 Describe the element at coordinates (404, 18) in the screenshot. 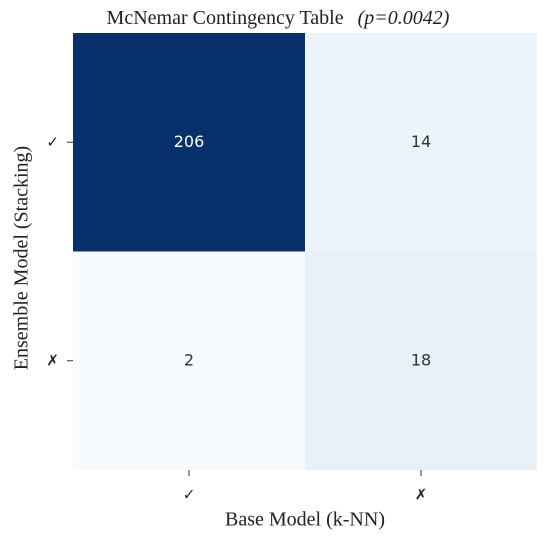

I see `p-value-annotation: (p=0.0042)` at that location.